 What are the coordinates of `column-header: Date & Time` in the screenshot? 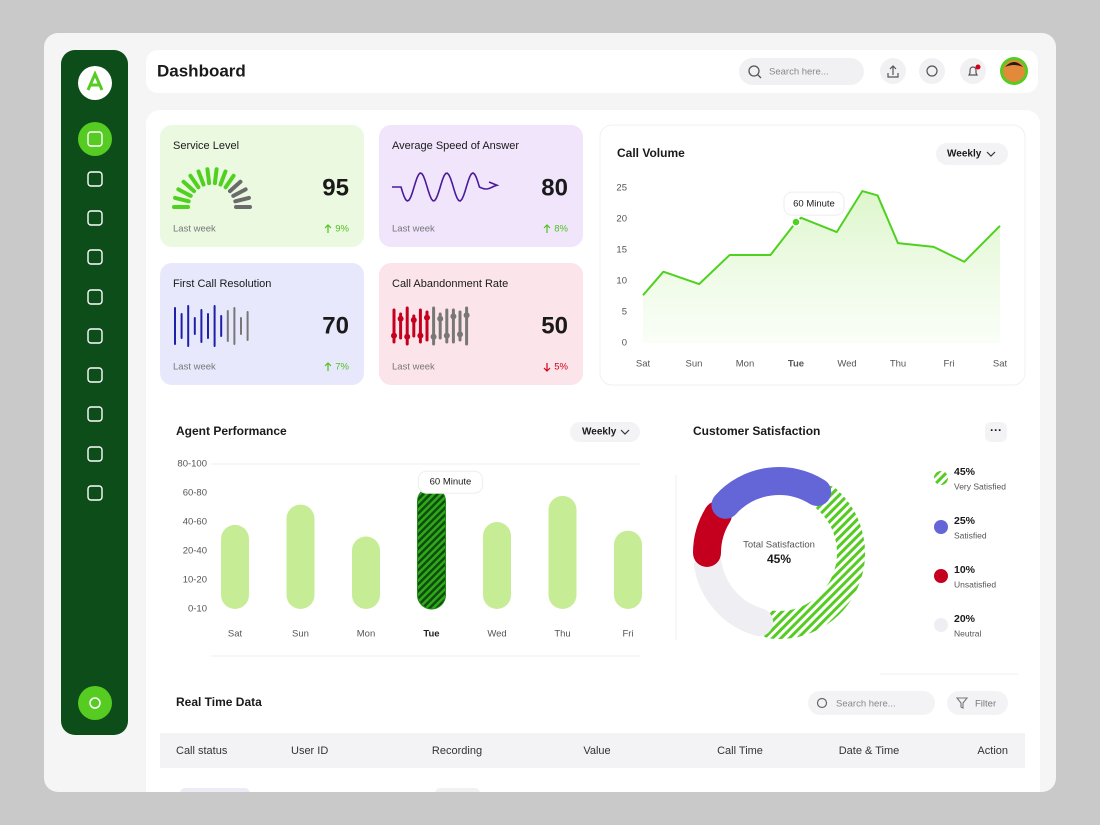 It's located at (869, 751).